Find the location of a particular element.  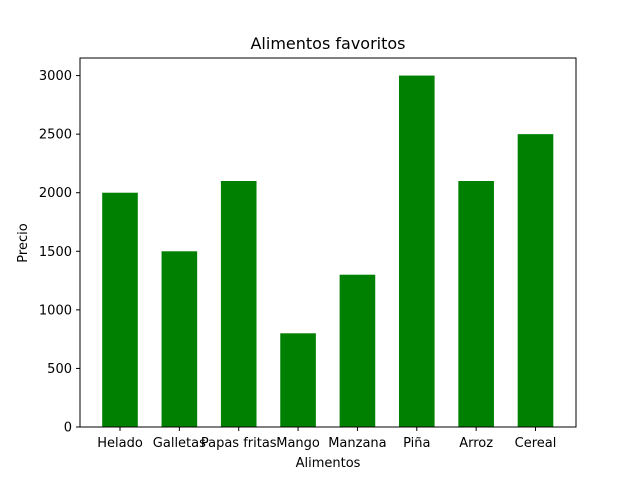

y-axis-label: Precio is located at coordinates (23, 242).